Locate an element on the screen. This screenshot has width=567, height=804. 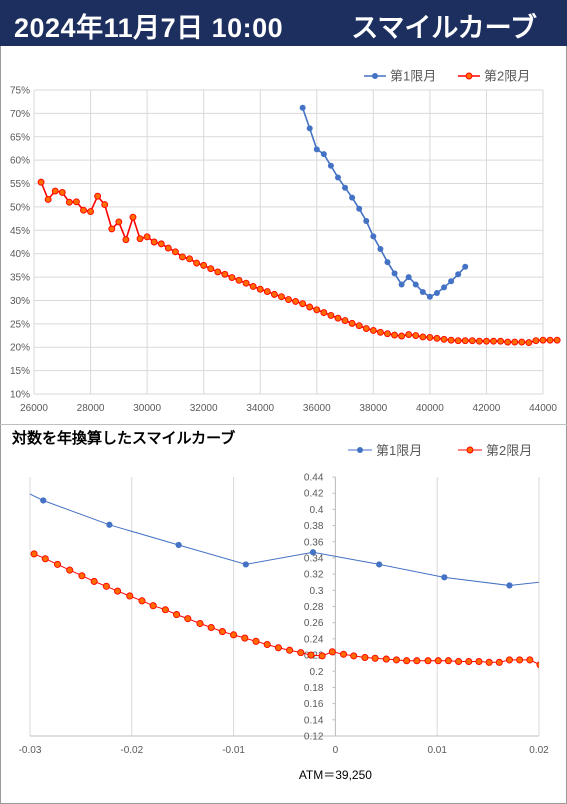
x-tick-label: 0.01 is located at coordinates (437, 750).